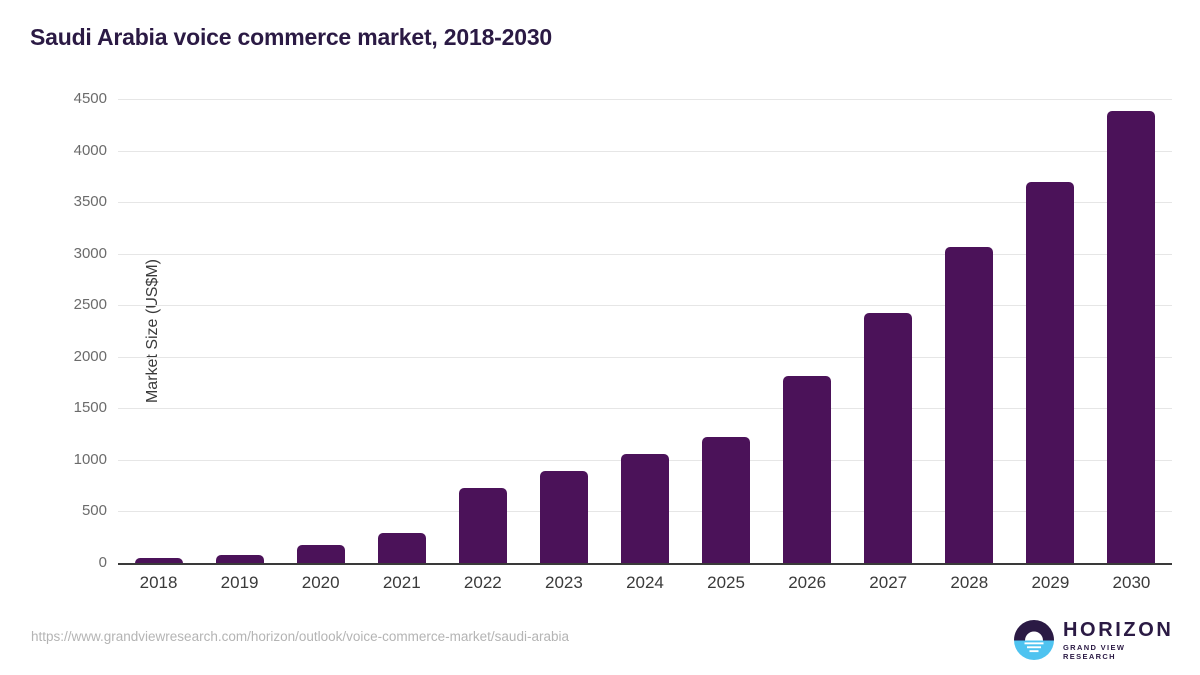 The image size is (1200, 675). Describe the element at coordinates (645, 564) in the screenshot. I see `x-axis-line` at that location.